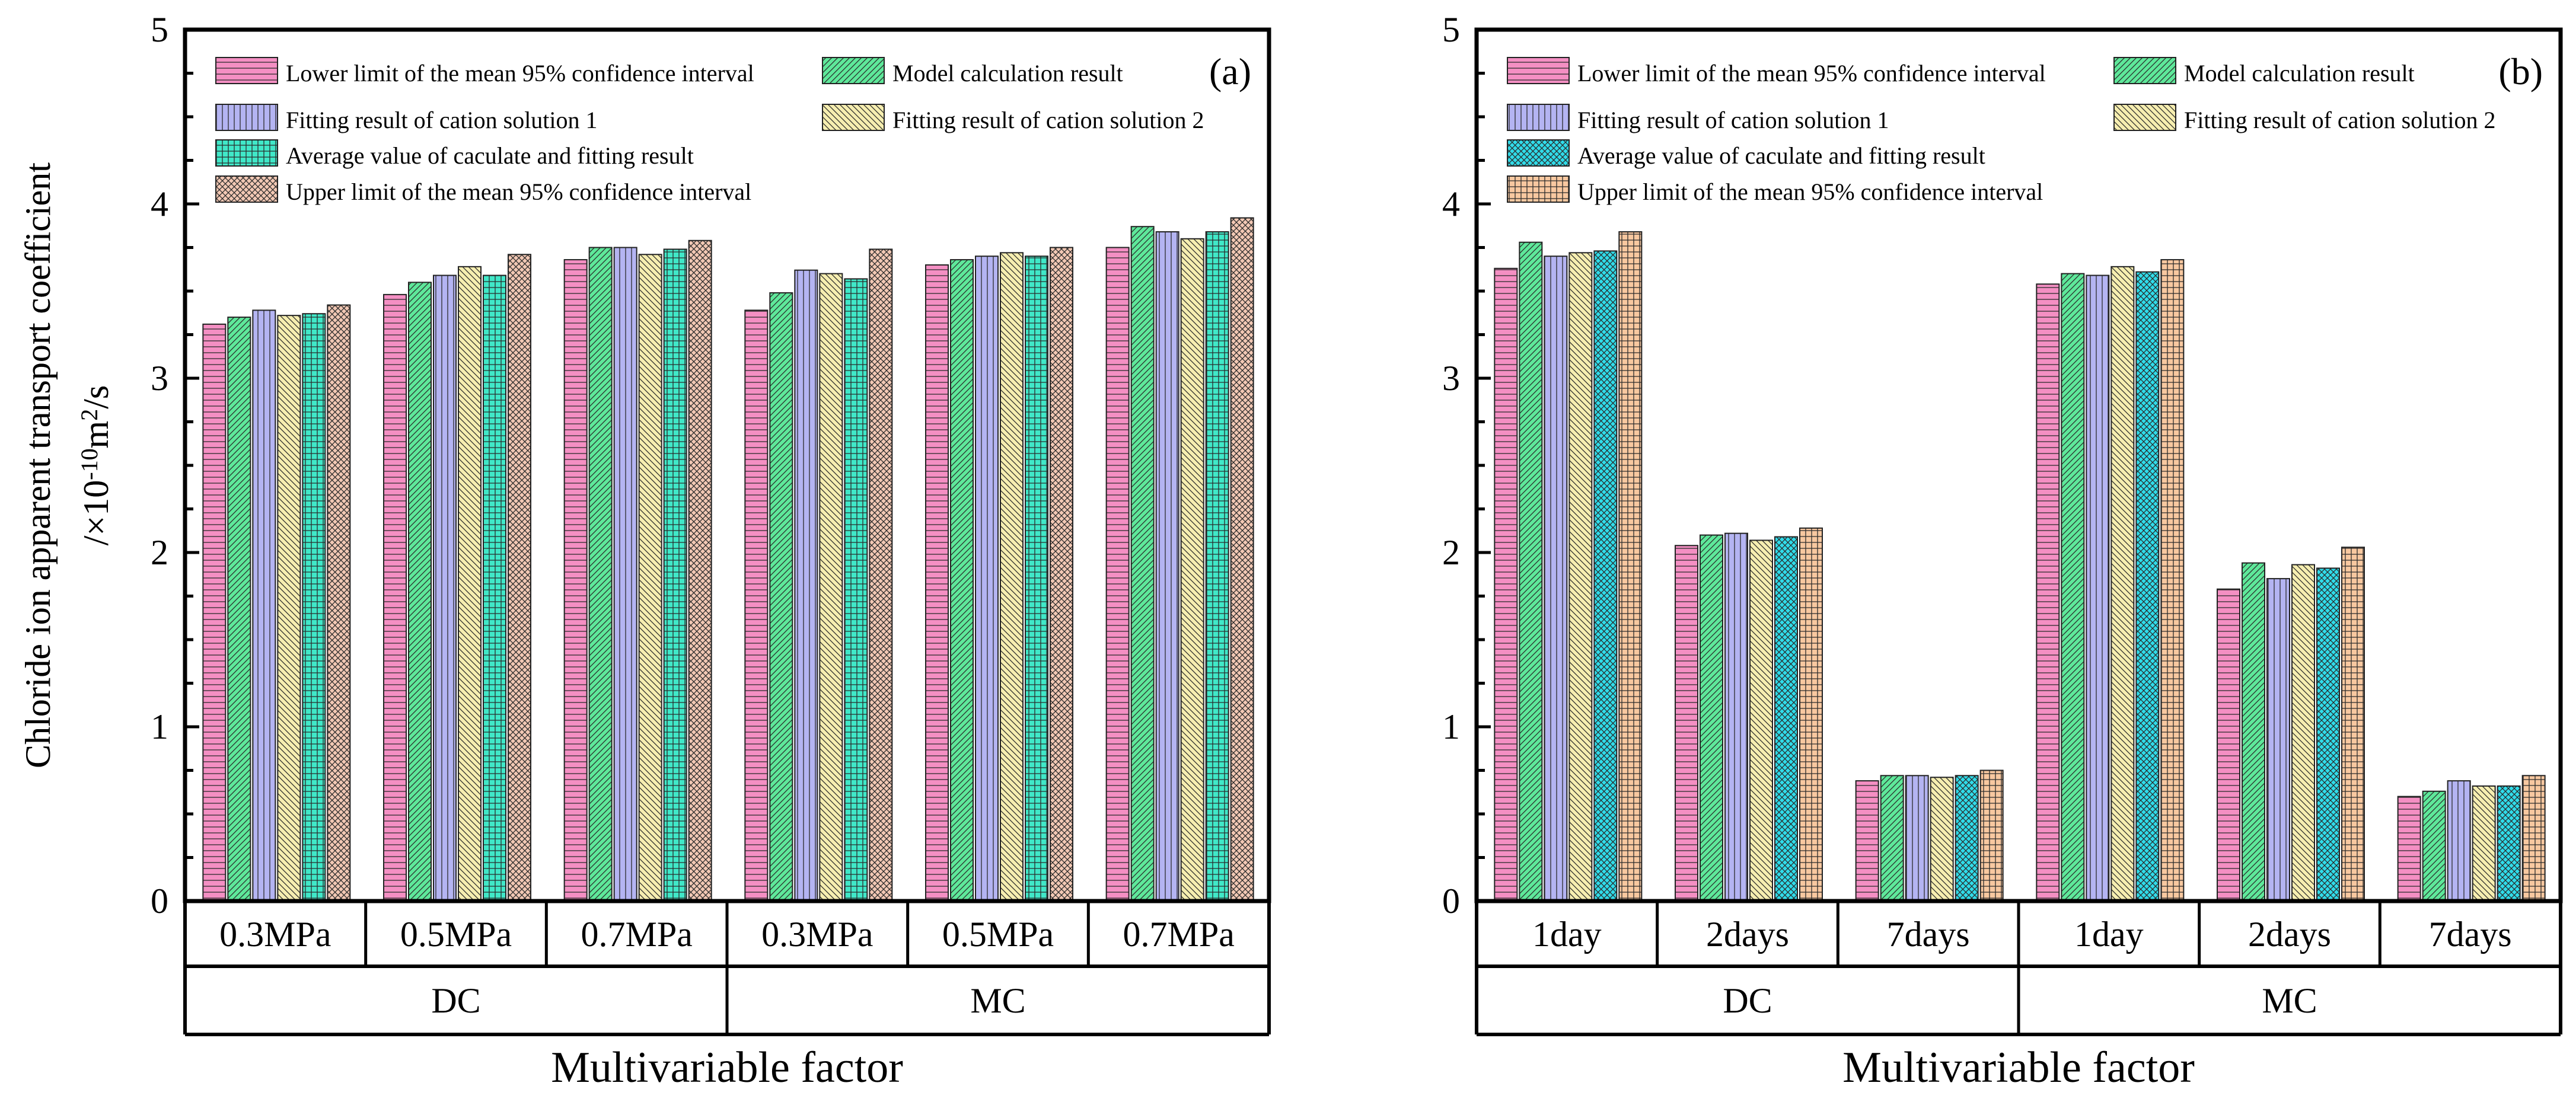 Image resolution: width=2576 pixels, height=1105 pixels. What do you see at coordinates (817, 934) in the screenshot?
I see `category-label: 0.3MPa` at bounding box center [817, 934].